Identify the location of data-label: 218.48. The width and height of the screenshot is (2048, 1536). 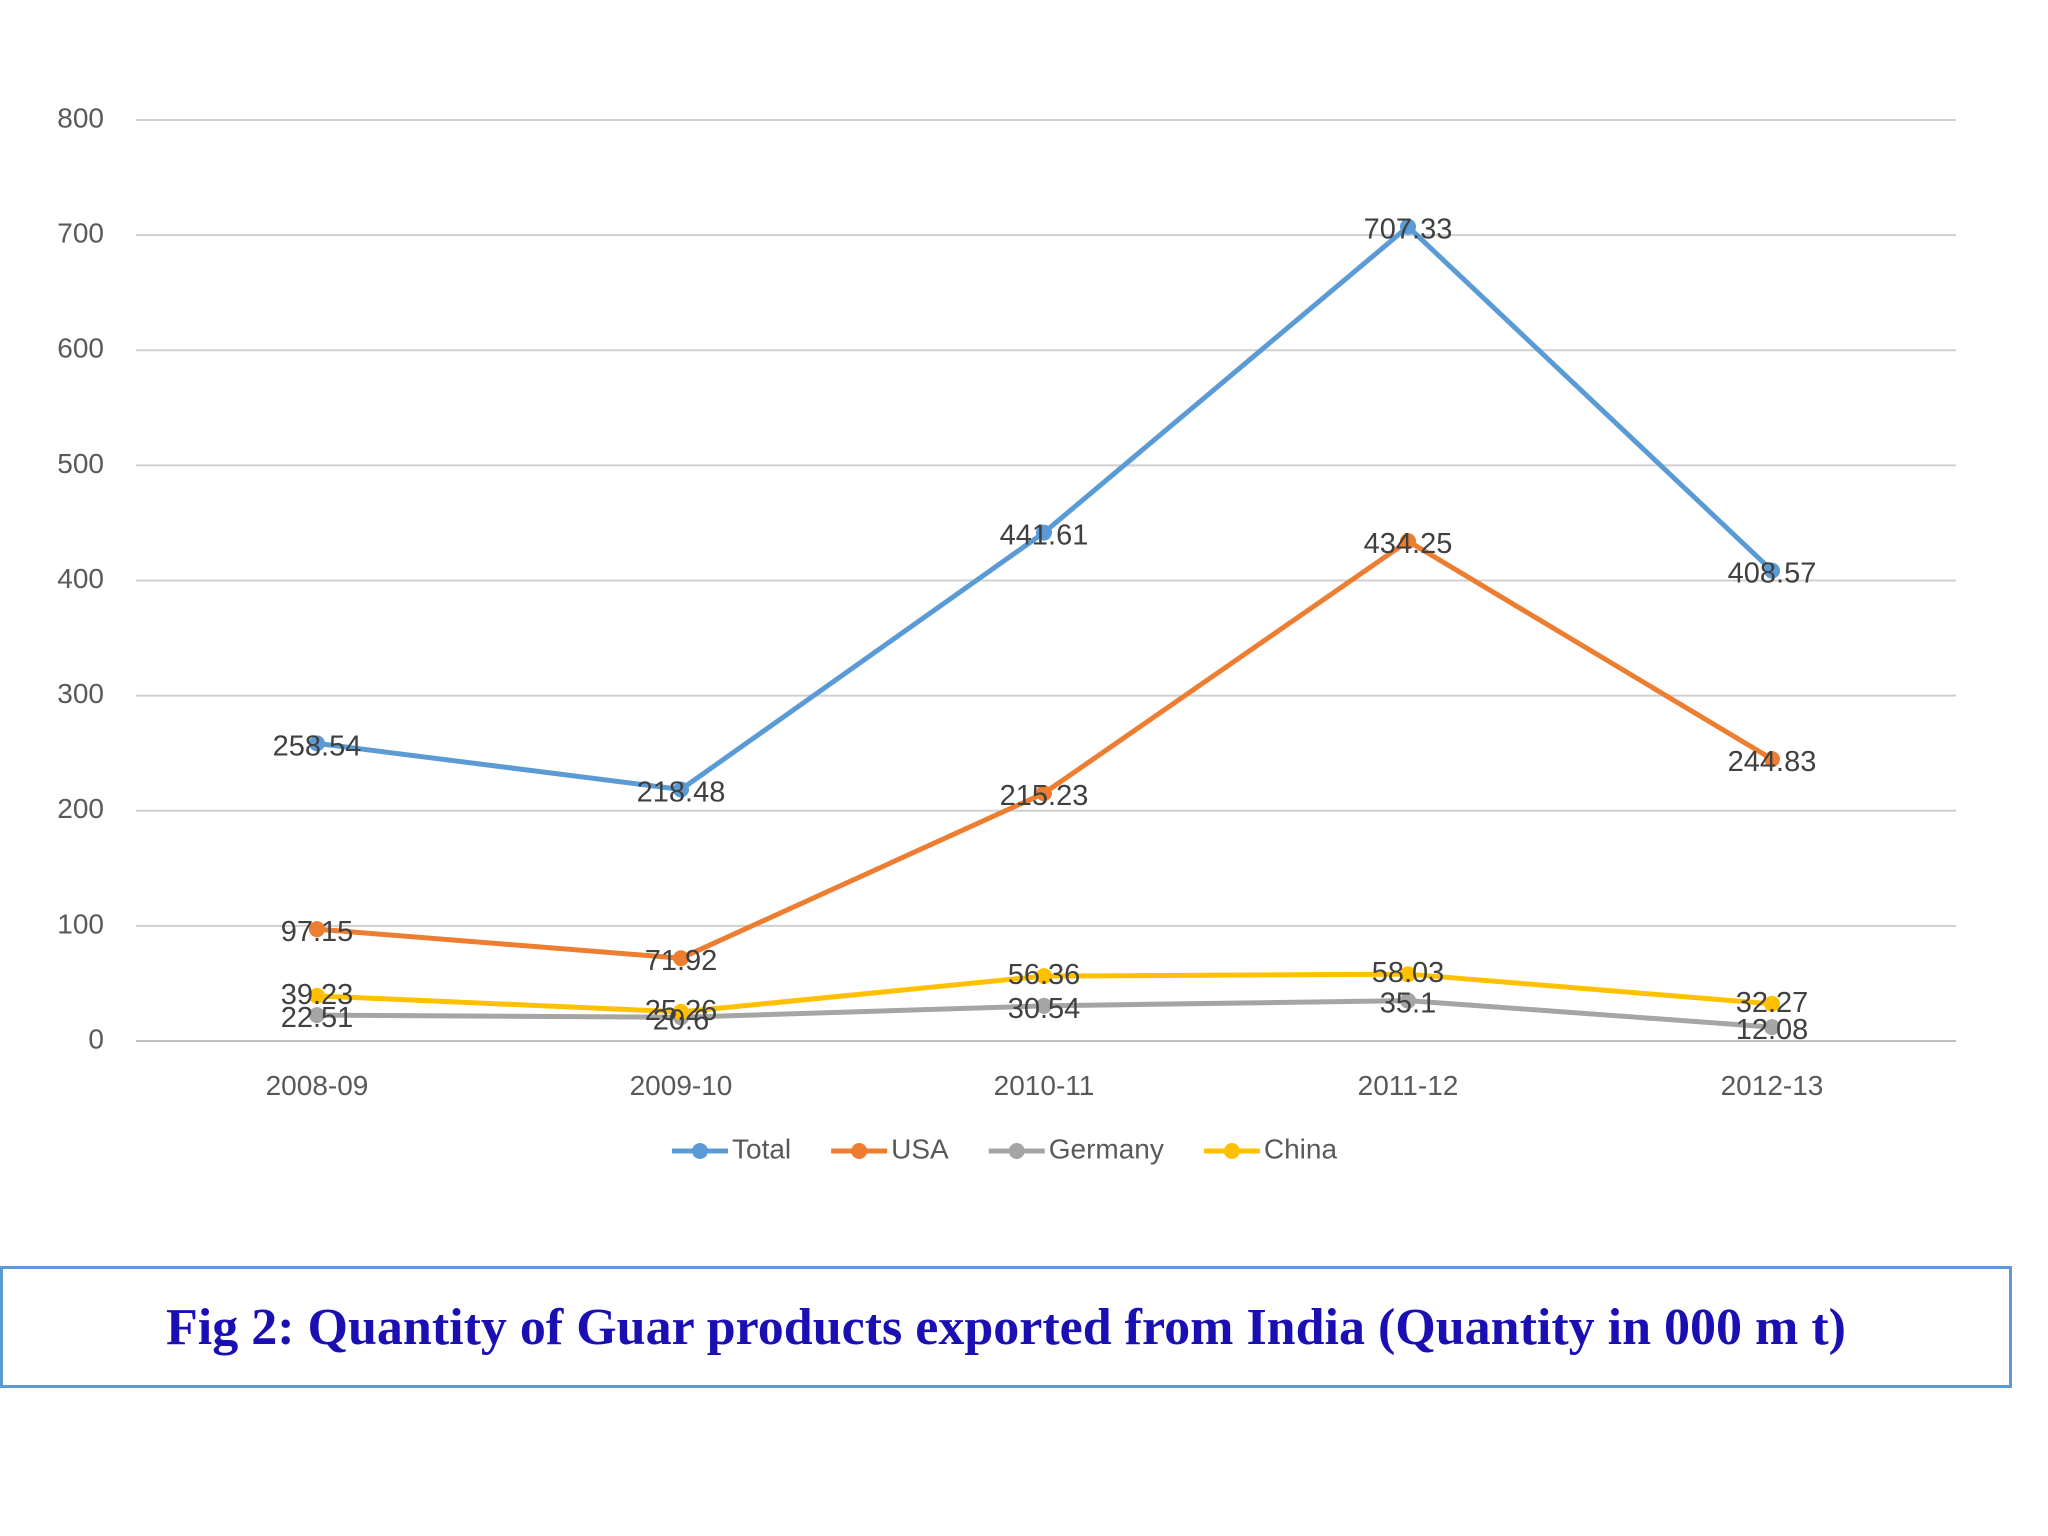
(681, 792).